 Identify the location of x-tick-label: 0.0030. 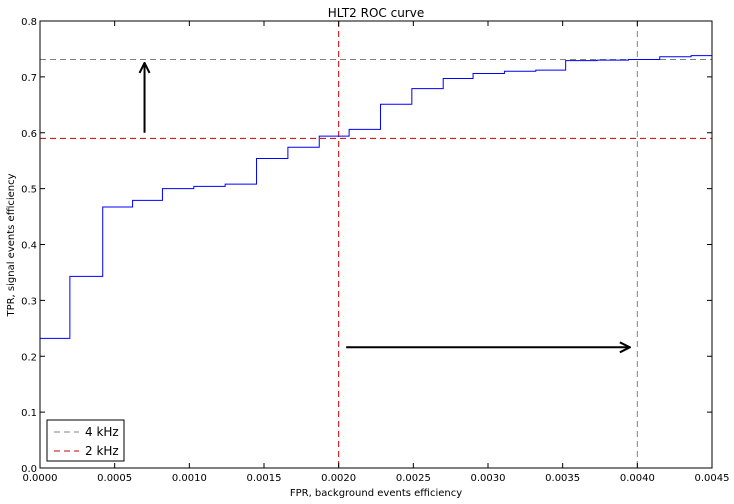
(488, 478).